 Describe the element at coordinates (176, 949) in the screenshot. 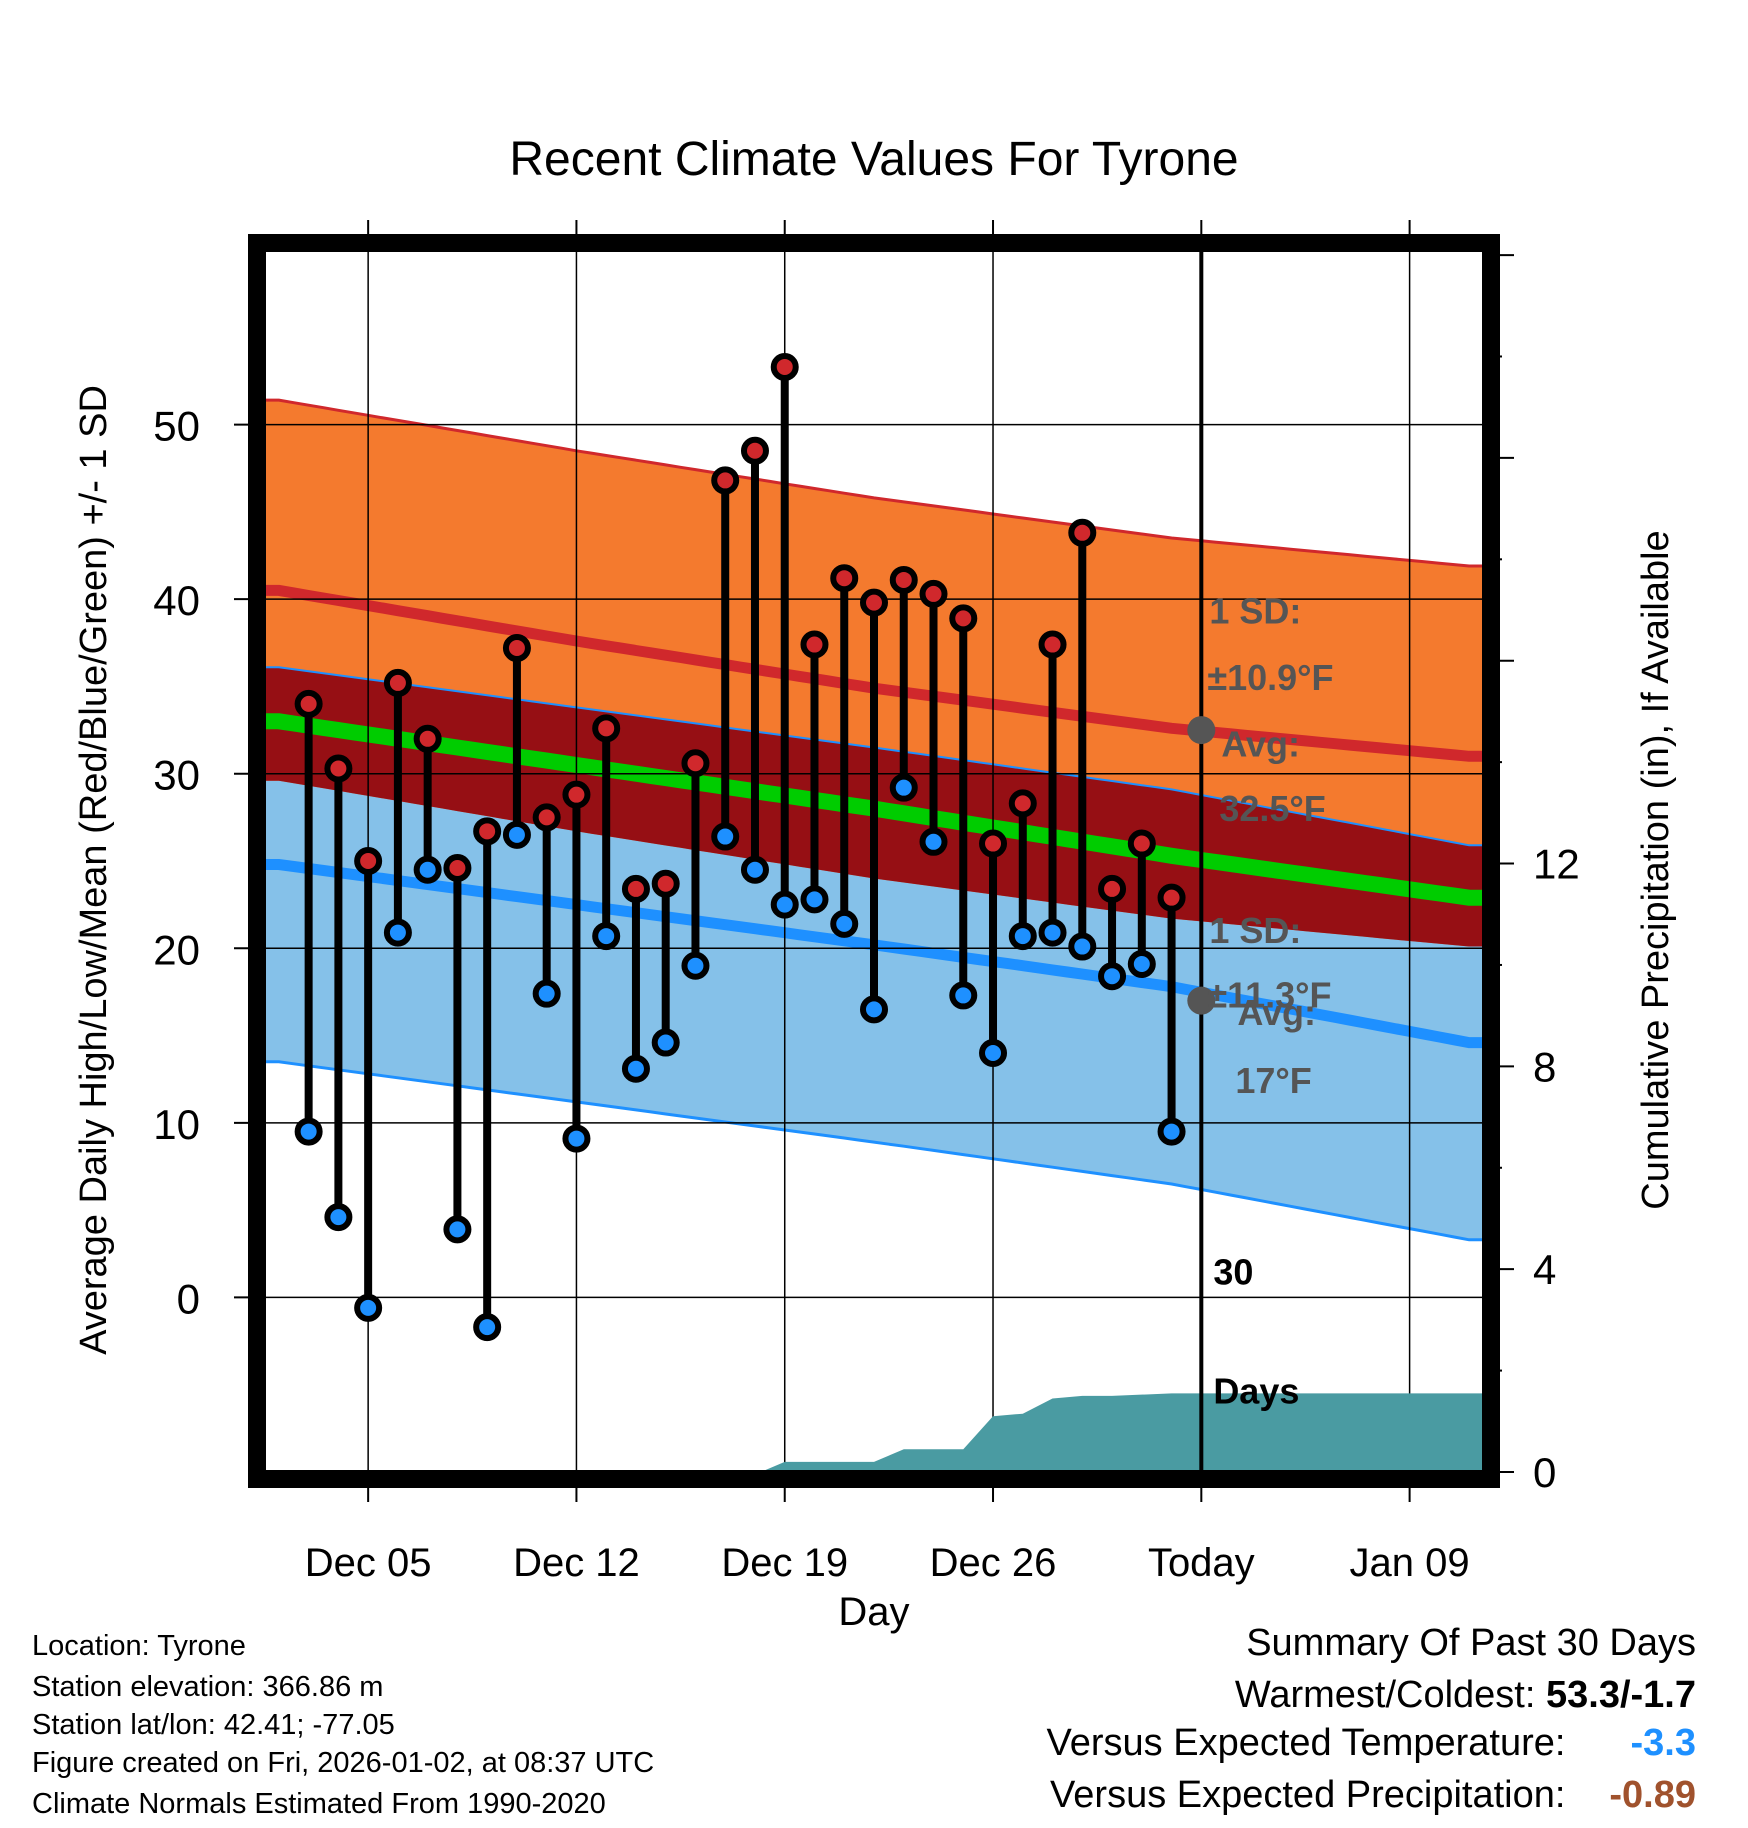

I see `y-tick-label: 20` at that location.